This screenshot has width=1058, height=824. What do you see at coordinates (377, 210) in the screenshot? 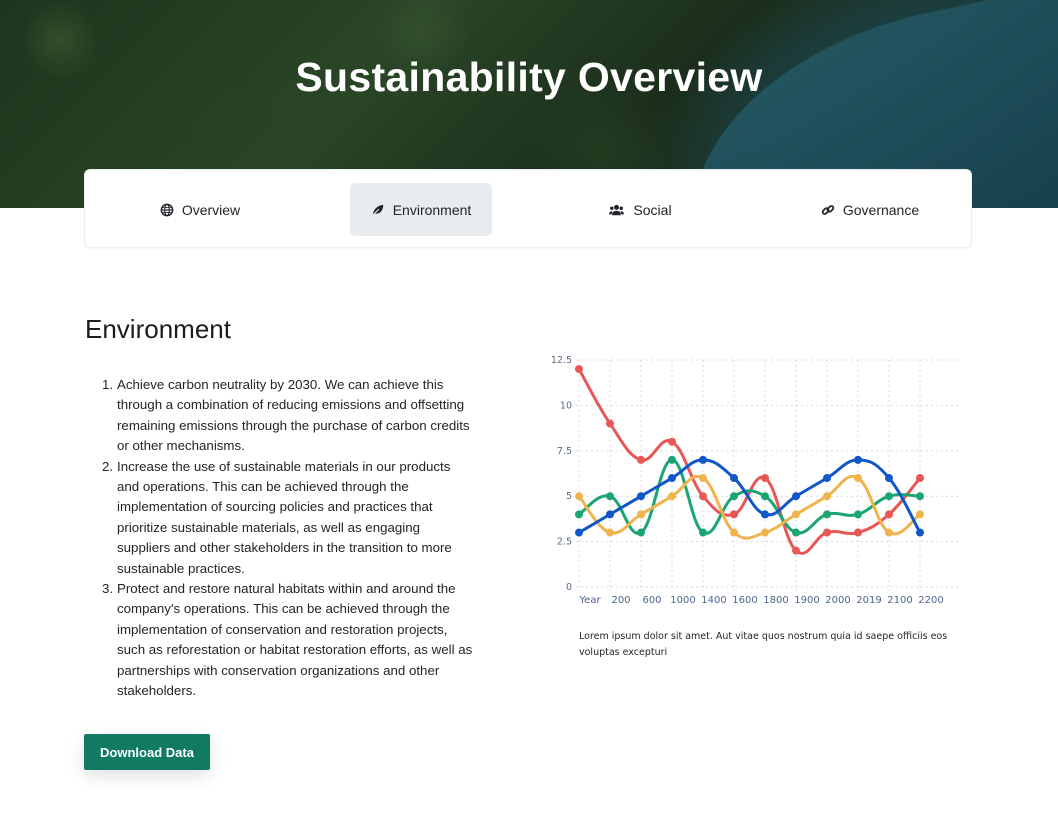
I see `leaf-icon` at bounding box center [377, 210].